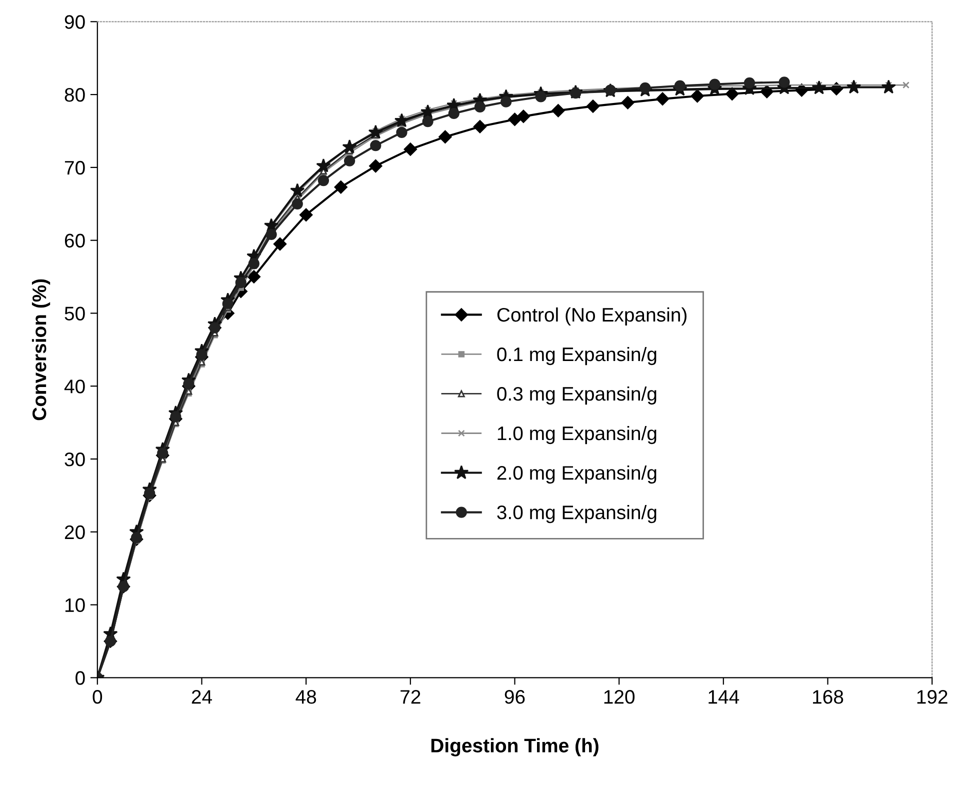 The width and height of the screenshot is (955, 802). Describe the element at coordinates (932, 697) in the screenshot. I see `x-tick-label: 192` at that location.